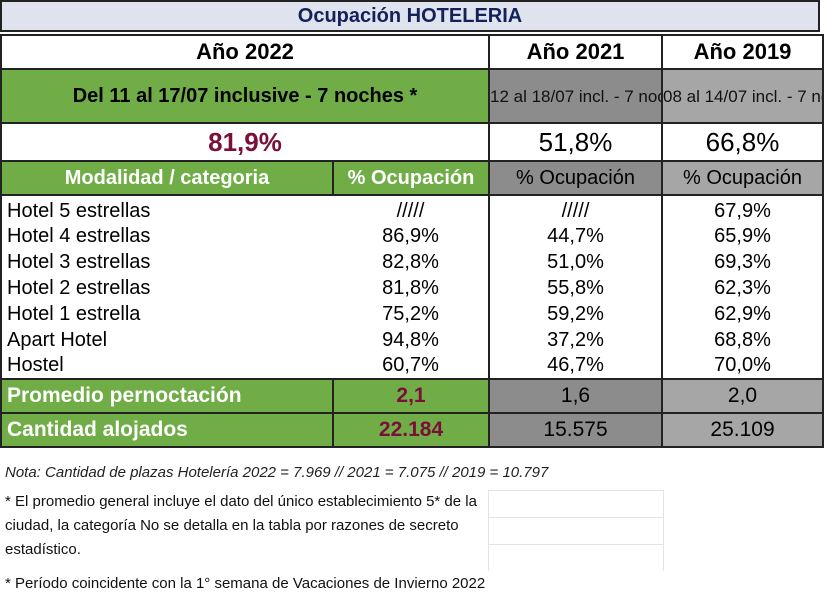  Describe the element at coordinates (743, 236) in the screenshot. I see `occupancy-2019: 65,9%` at that location.